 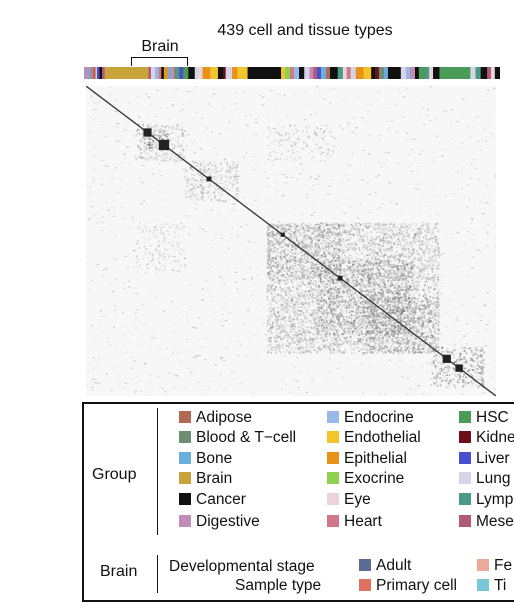 I want to click on colorbar-segment, so click(x=359, y=73).